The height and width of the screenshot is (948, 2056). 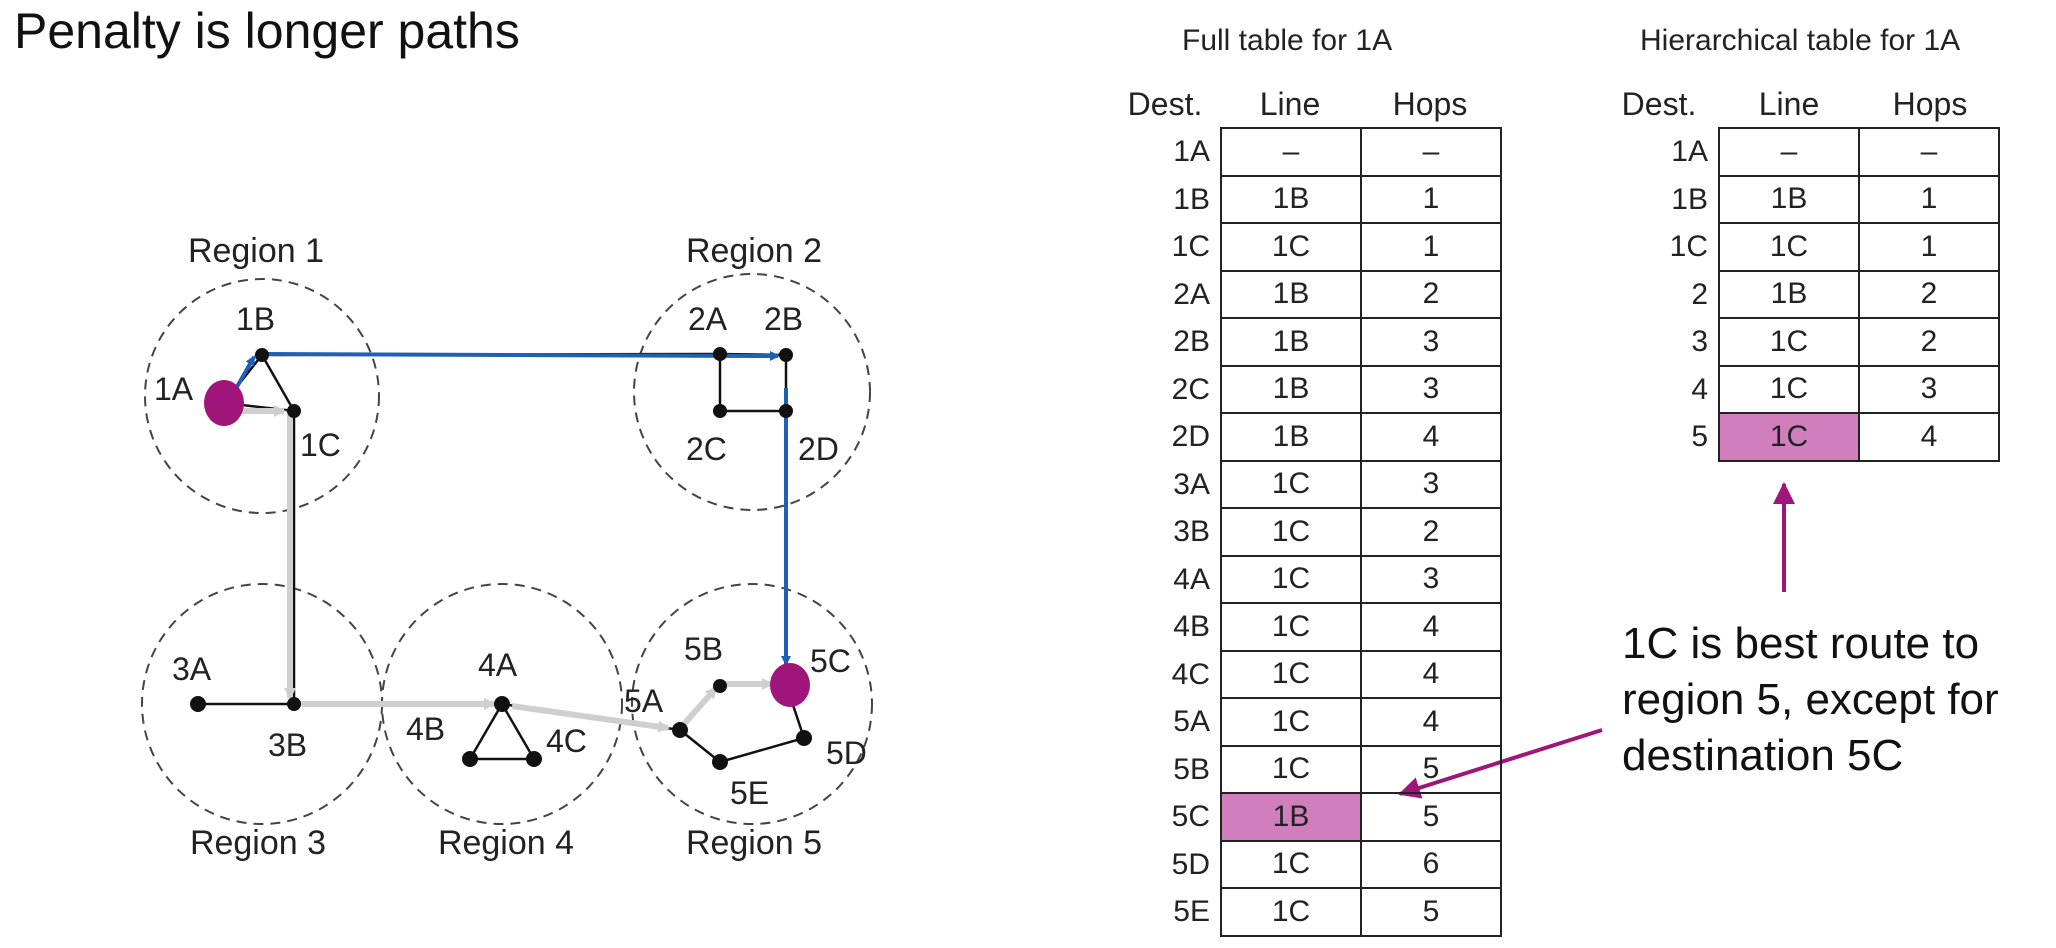 I want to click on hier-table-hops-cell-1: 1, so click(x=1929, y=199).